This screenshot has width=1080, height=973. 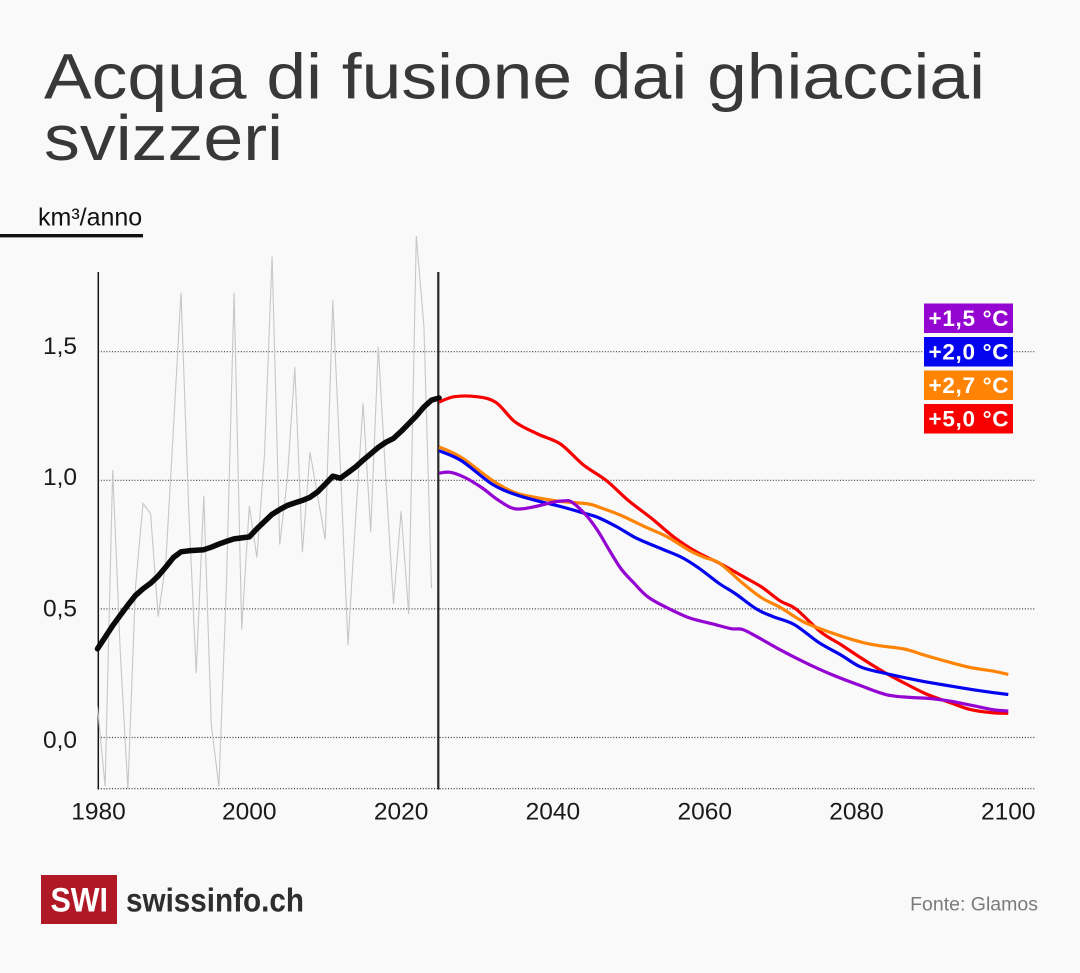 What do you see at coordinates (974, 905) in the screenshot?
I see `svg-text: Fonte: Glamos` at bounding box center [974, 905].